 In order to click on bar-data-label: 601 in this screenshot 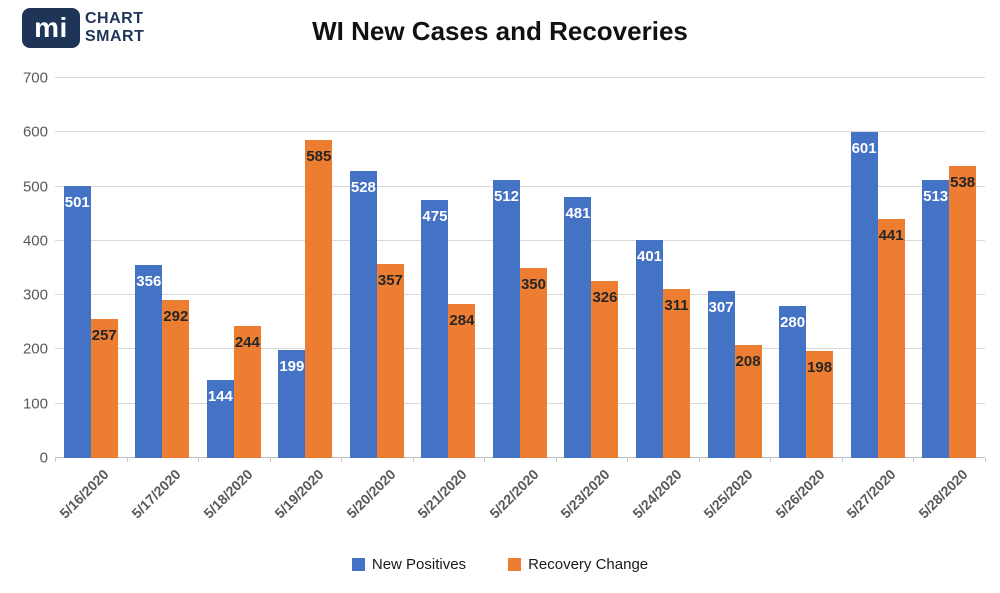, I will do `click(864, 148)`.